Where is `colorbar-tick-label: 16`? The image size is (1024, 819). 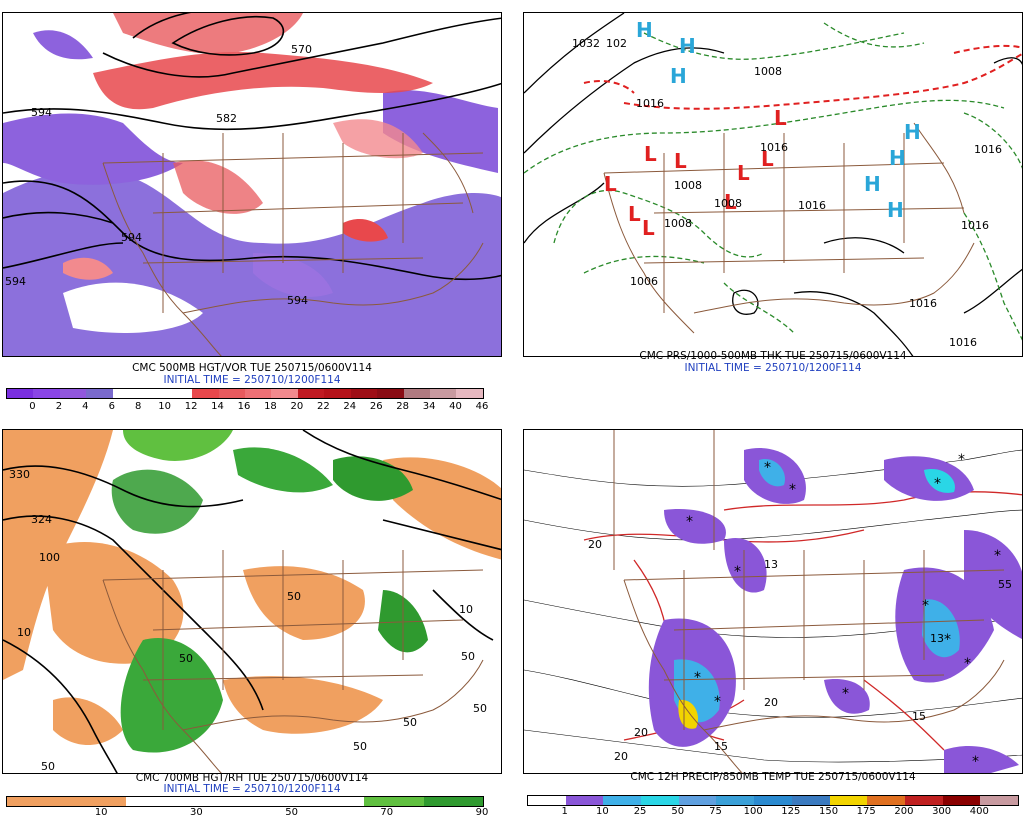
colorbar-tick-label: 16 is located at coordinates (244, 406).